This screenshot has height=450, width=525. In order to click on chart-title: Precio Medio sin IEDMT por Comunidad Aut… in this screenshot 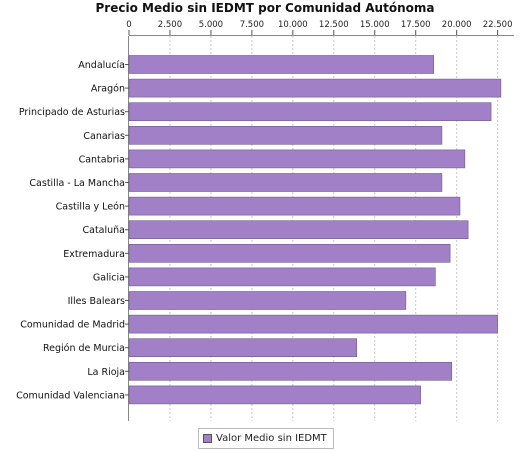, I will do `click(265, 8)`.